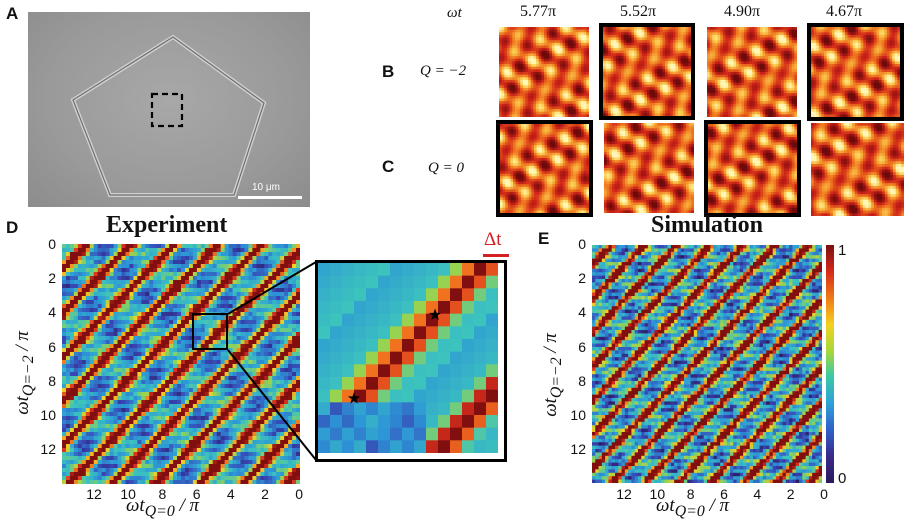 This screenshot has width=918, height=529. I want to click on simulation-x-axis-label: ωtQ=0 / π, so click(693, 507).